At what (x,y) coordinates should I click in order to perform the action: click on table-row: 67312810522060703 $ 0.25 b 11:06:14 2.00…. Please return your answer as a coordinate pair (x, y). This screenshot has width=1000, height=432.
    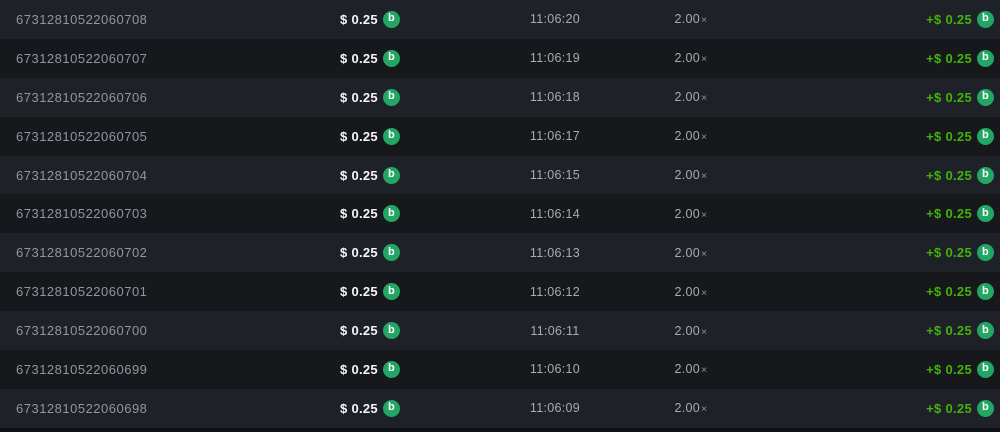
    Looking at the image, I should click on (500, 214).